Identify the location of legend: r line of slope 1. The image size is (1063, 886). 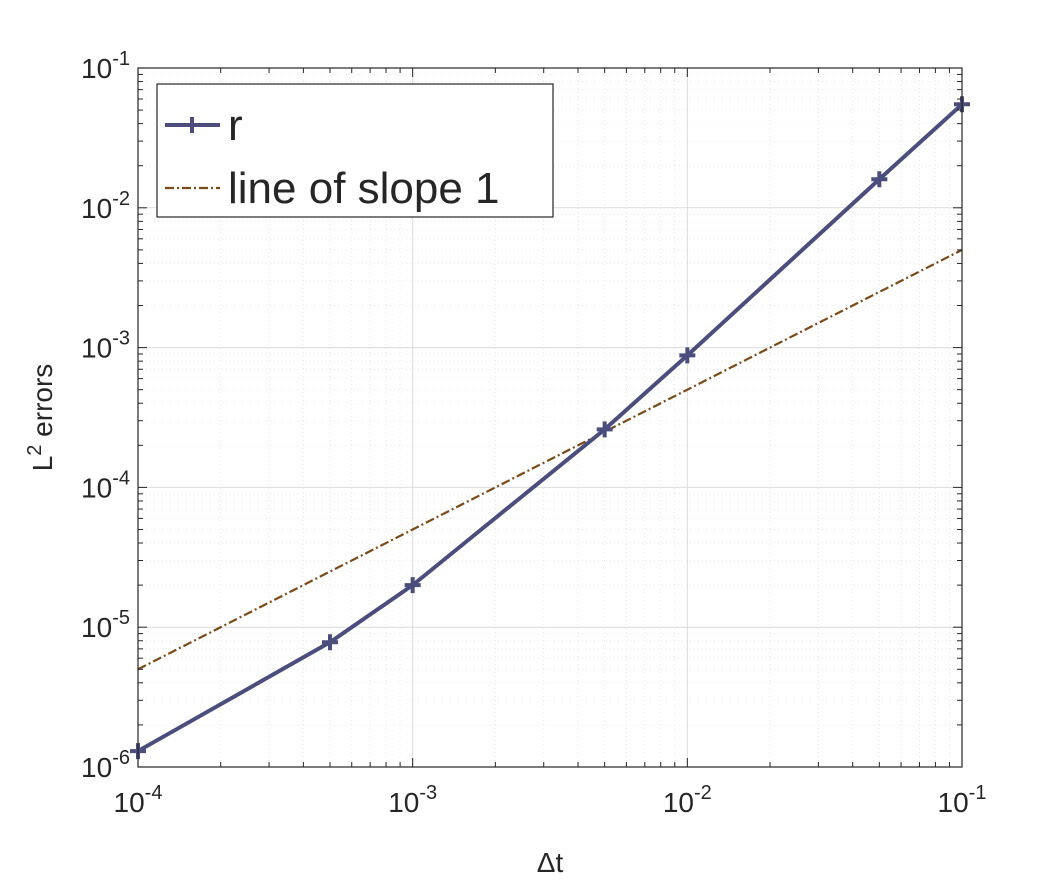
(355, 150).